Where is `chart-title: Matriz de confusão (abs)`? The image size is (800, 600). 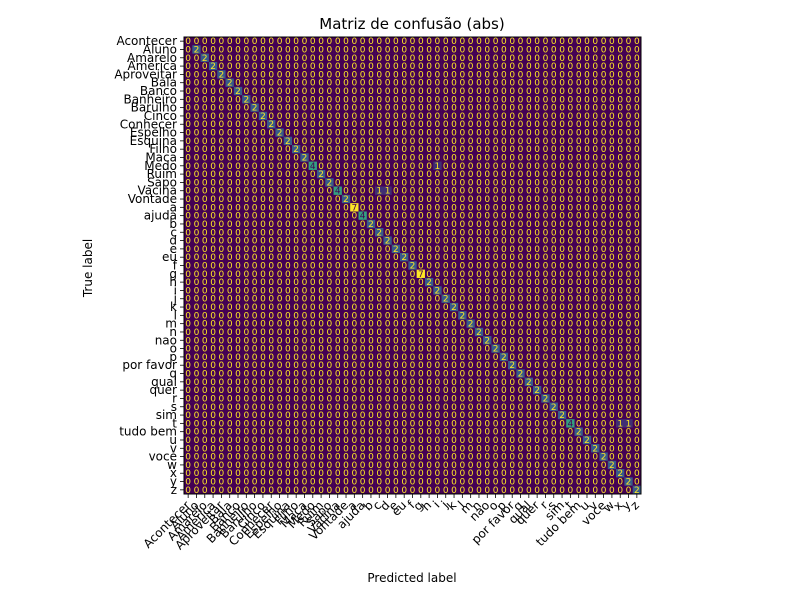 chart-title: Matriz de confusão (abs) is located at coordinates (411, 24).